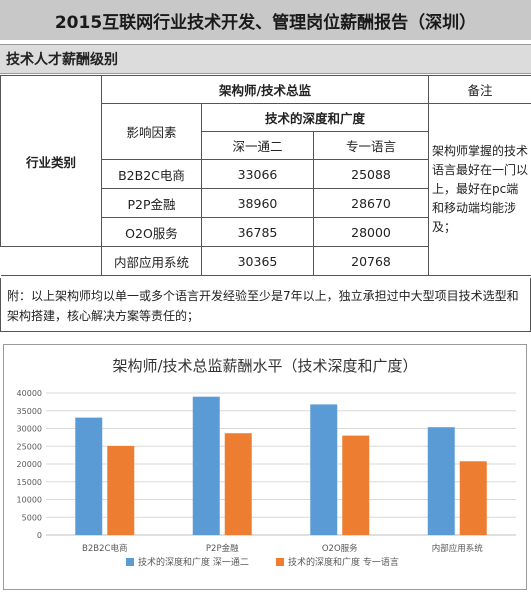 The width and height of the screenshot is (531, 593). I want to click on row-value: 38960, so click(257, 203).